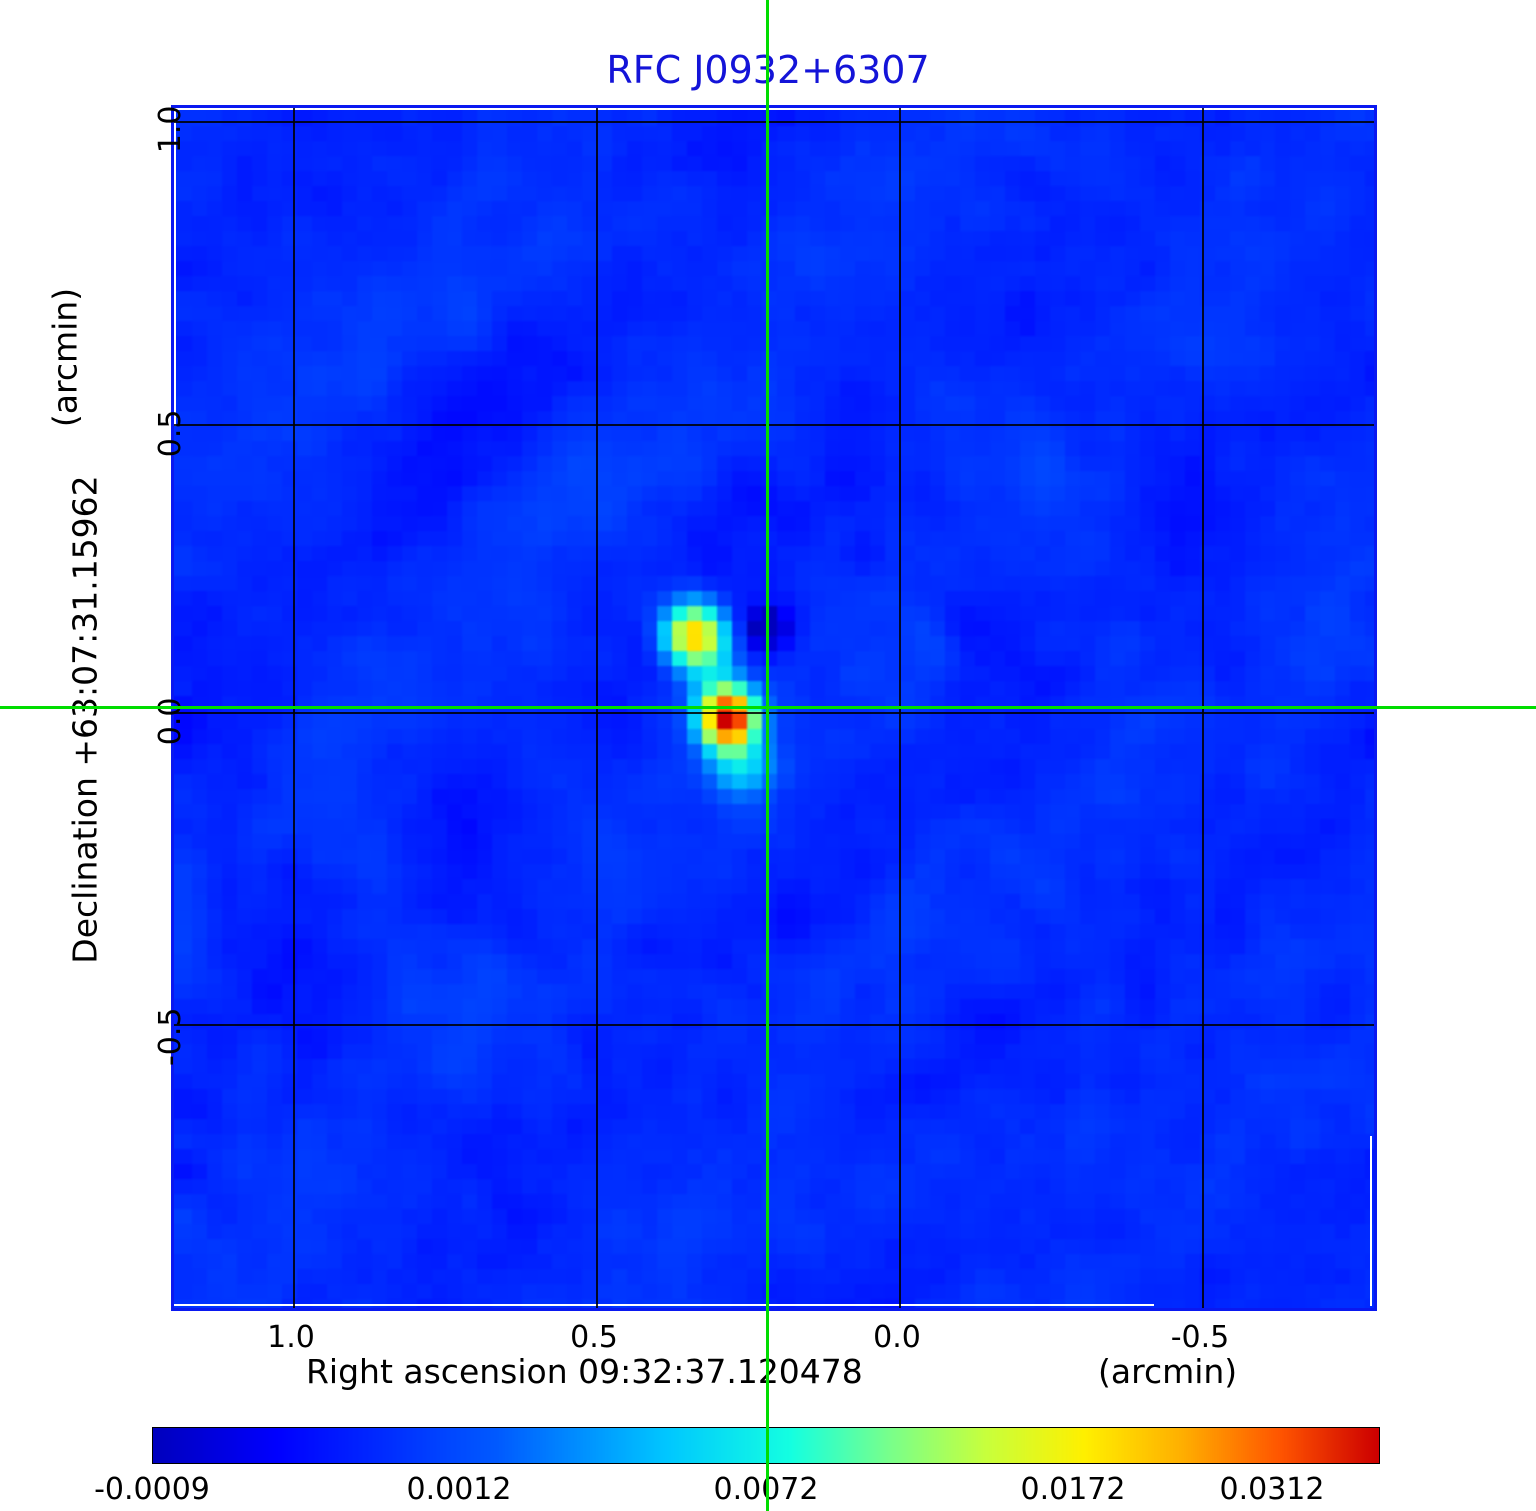  Describe the element at coordinates (171, 129) in the screenshot. I see `y-tick-label-1: 1.0` at that location.